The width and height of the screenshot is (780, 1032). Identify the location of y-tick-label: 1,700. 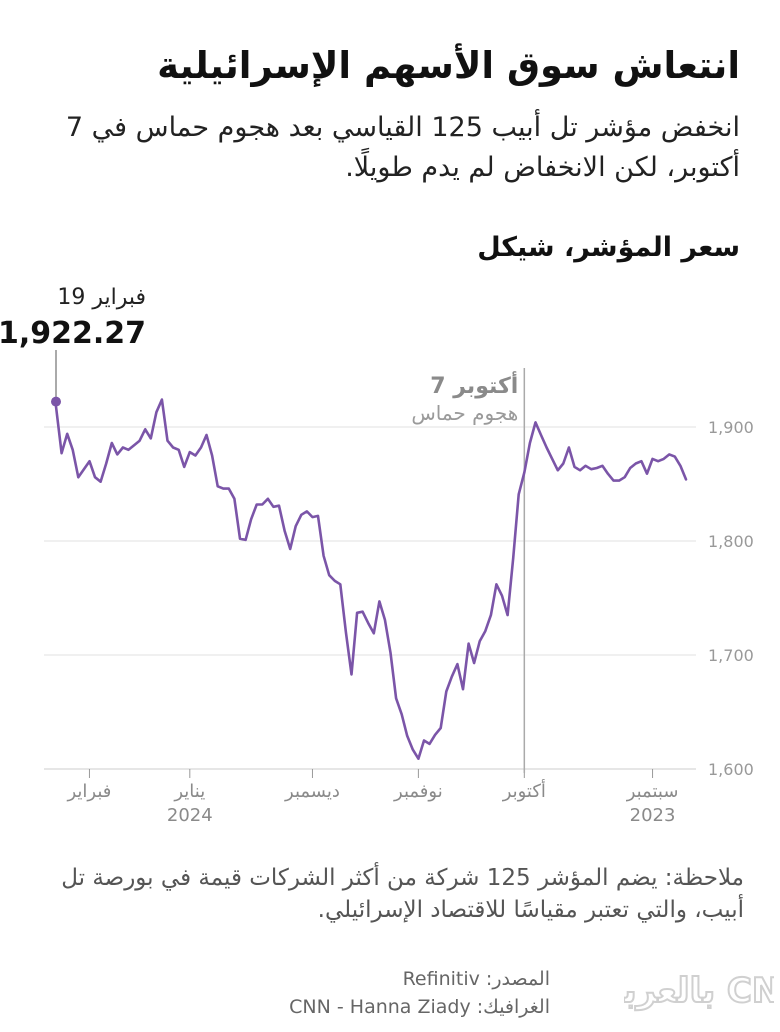
(731, 655).